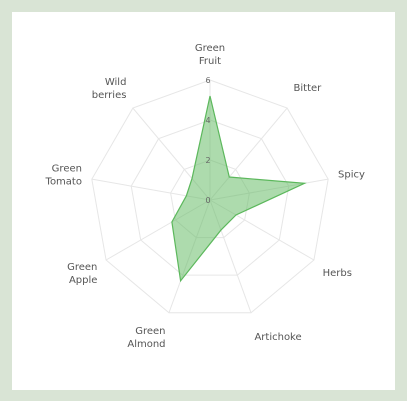  I want to click on axis-label: Green Fruit, so click(210, 55).